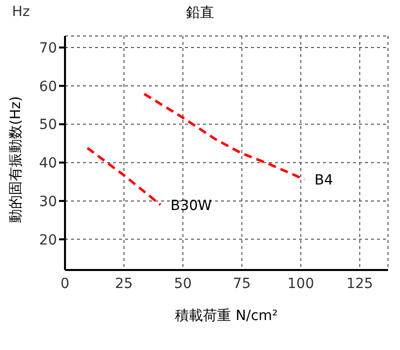 The image size is (400, 350). I want to click on text: Hz, so click(21, 12).